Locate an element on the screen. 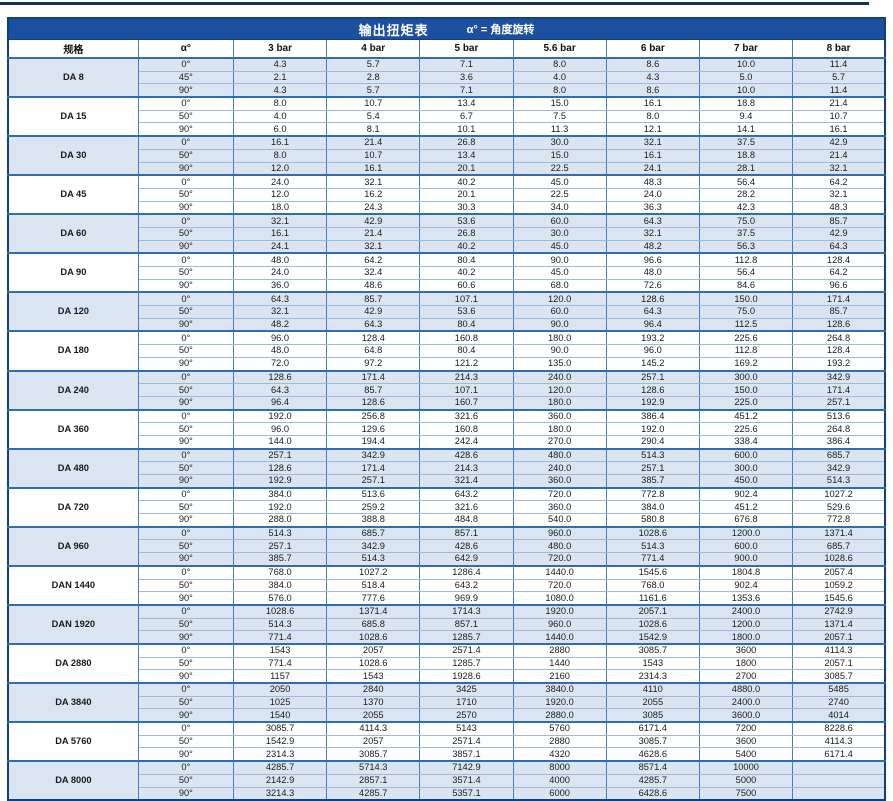 This screenshot has width=893, height=801. torque-value-cell: 6.0 is located at coordinates (280, 129).